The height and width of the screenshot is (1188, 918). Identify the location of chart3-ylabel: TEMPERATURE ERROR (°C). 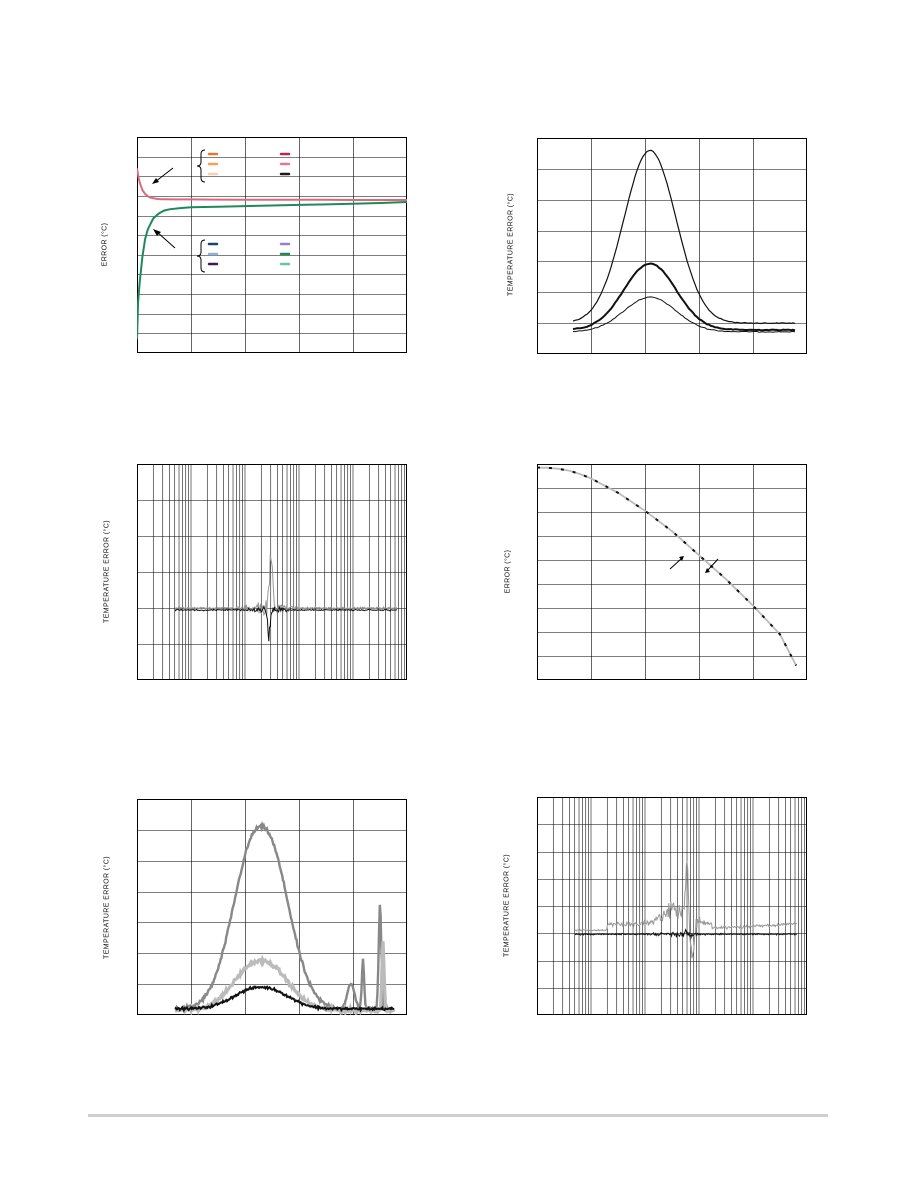
(107, 571).